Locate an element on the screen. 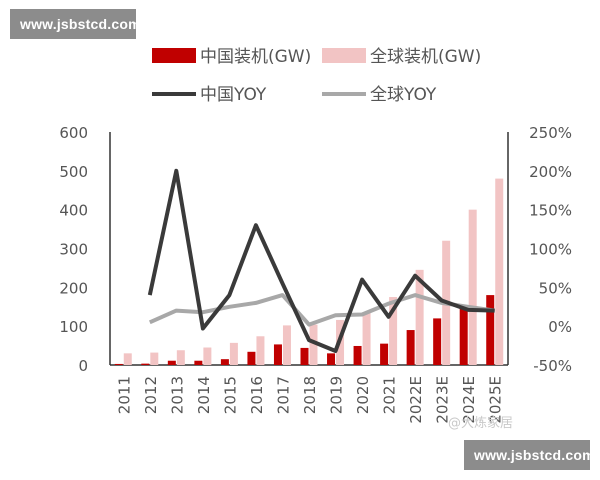  bar-global-2016 is located at coordinates (260, 350).